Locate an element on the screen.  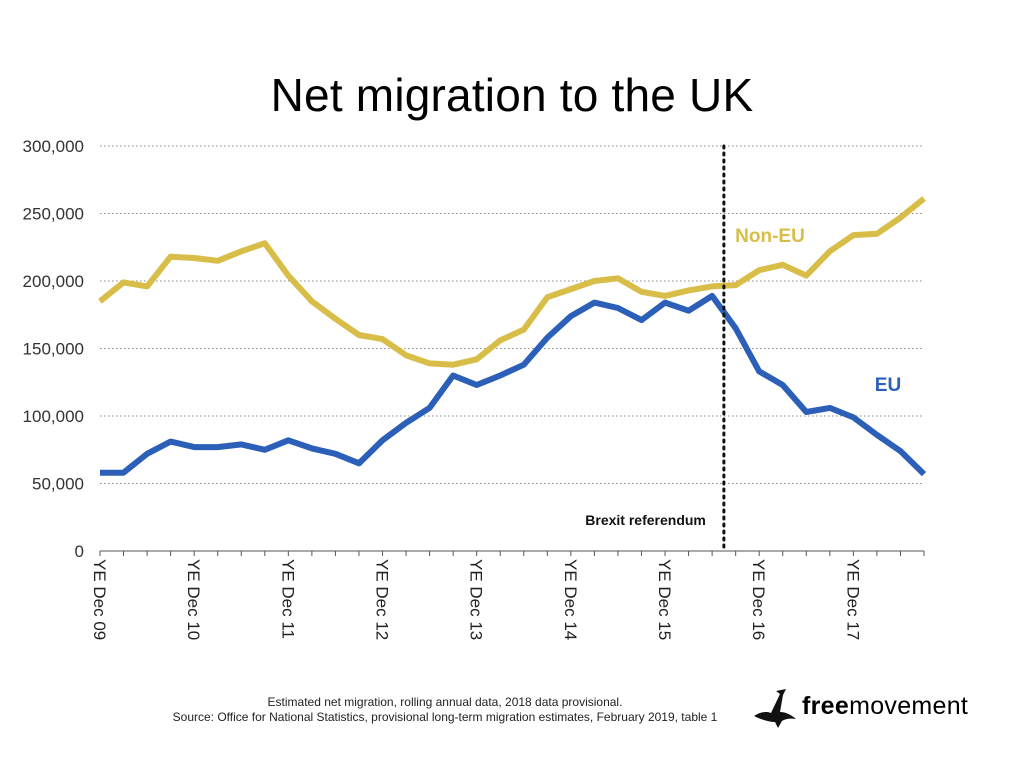
series-label-eu: EU is located at coordinates (888, 385).